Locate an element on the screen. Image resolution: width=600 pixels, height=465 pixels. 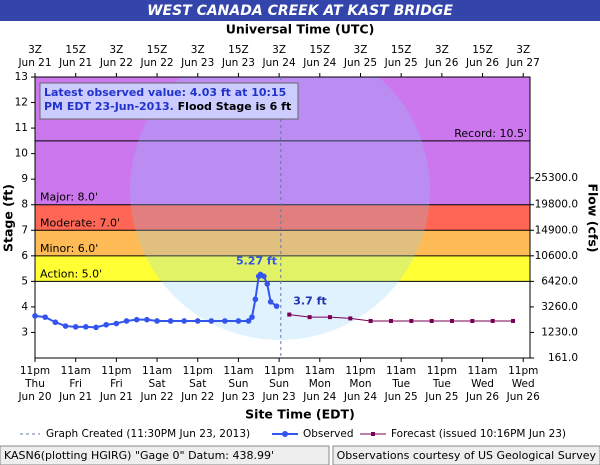
y-tick-label: 4 is located at coordinates (24, 307).